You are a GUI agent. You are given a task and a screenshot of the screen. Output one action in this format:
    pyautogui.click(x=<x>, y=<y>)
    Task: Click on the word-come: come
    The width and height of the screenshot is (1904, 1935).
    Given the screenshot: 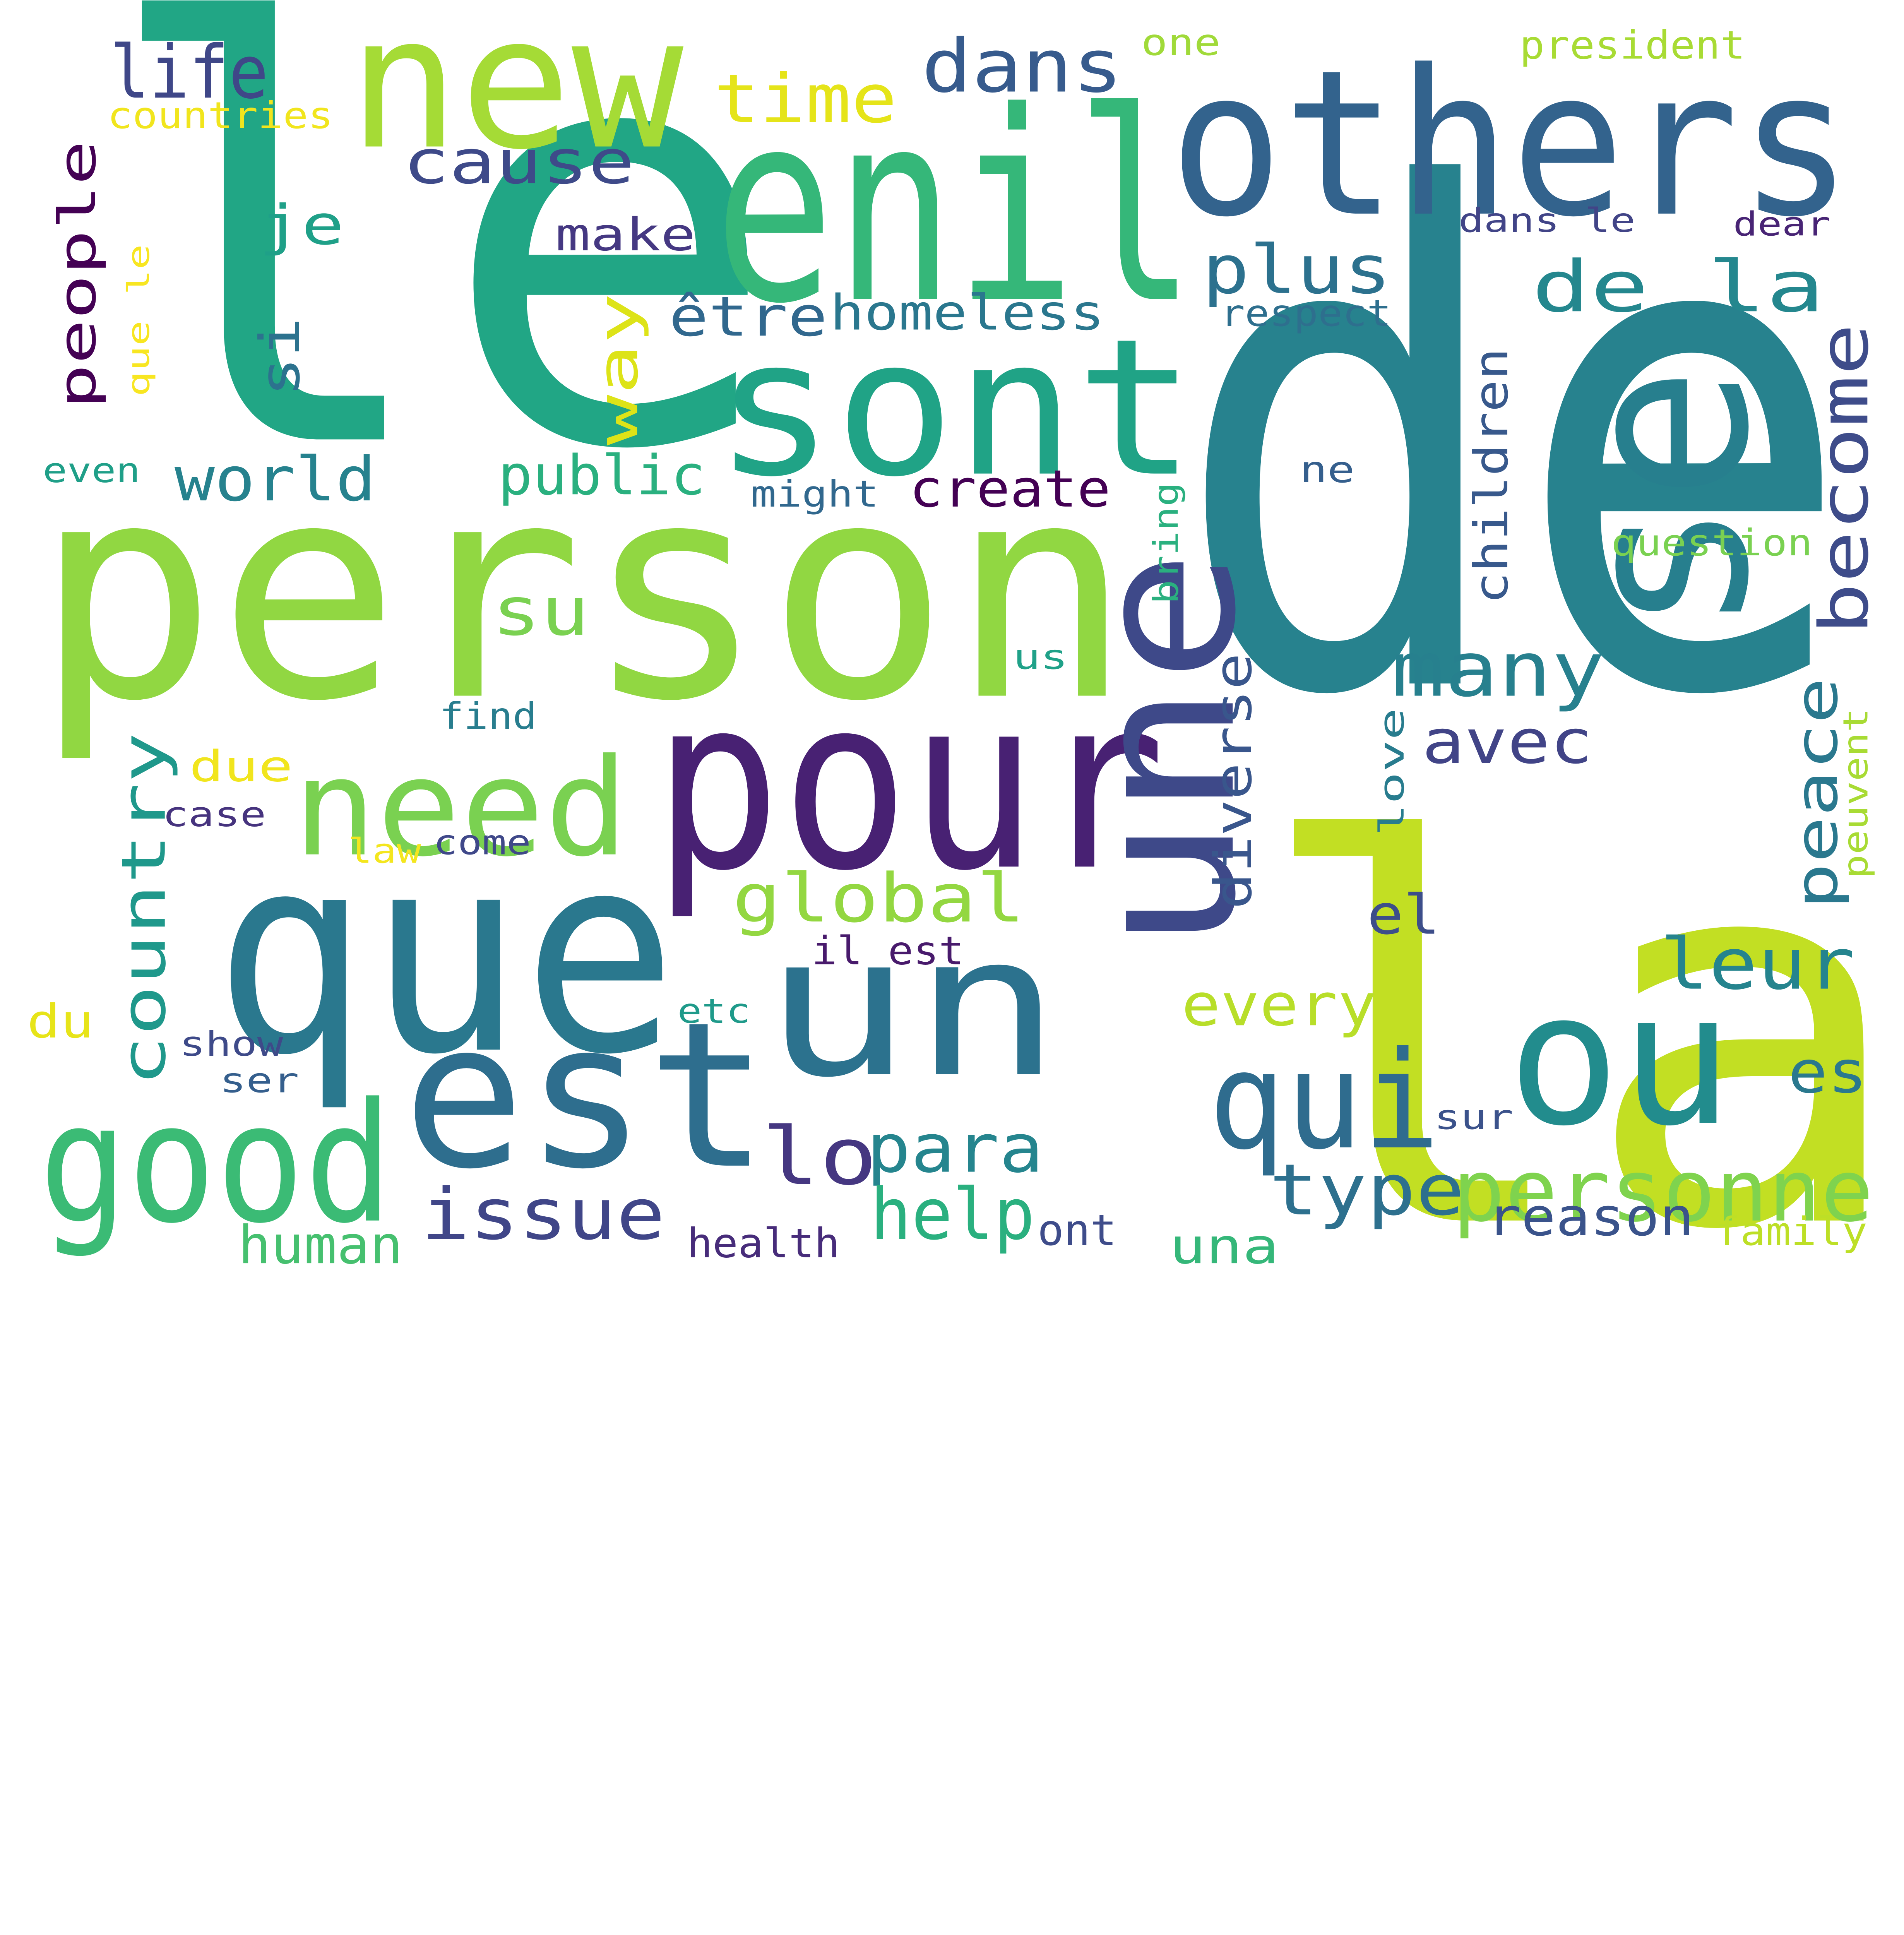 What is the action you would take?
    pyautogui.click(x=482, y=843)
    